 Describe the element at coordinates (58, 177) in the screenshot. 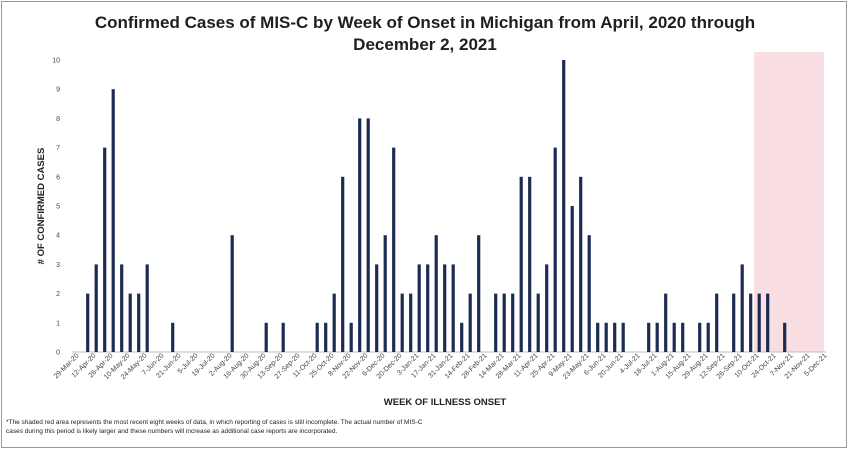

I see `y-tick-label: 6` at that location.